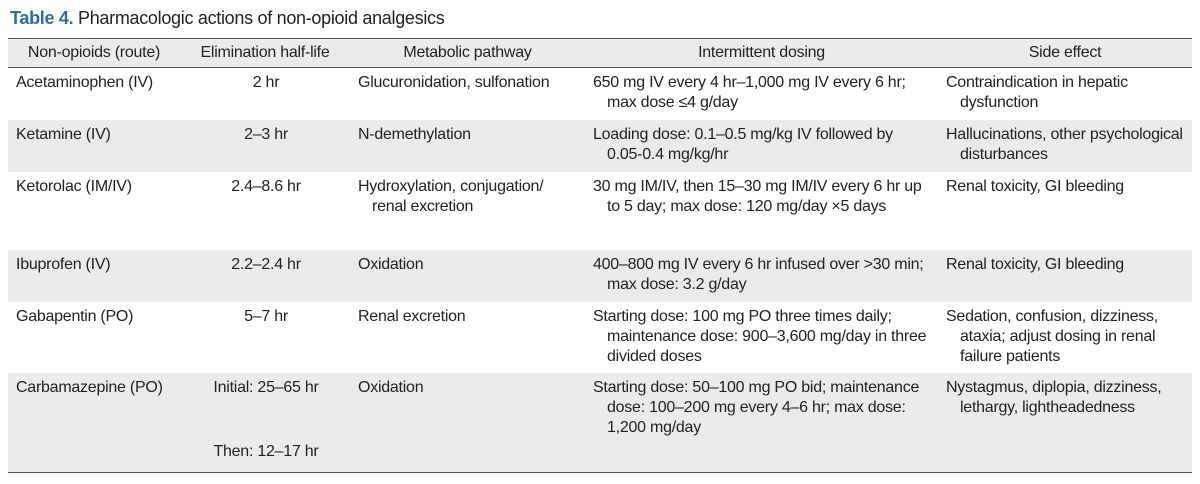 This screenshot has width=1200, height=484. Describe the element at coordinates (454, 82) in the screenshot. I see `table-cell: Glucuronidation, sulfonation` at that location.